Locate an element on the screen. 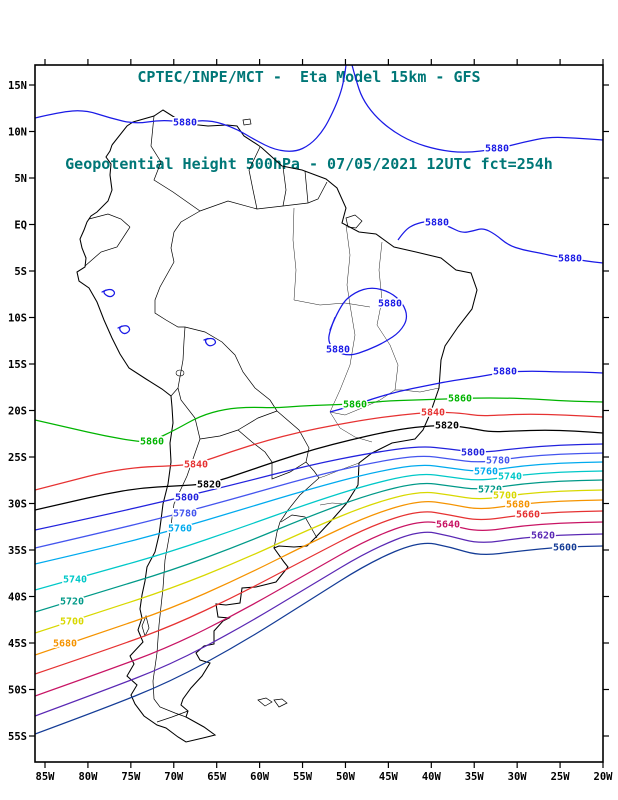 Image resolution: width=618 pixels, height=800 pixels. contour-label-5620: 5620 is located at coordinates (543, 536).